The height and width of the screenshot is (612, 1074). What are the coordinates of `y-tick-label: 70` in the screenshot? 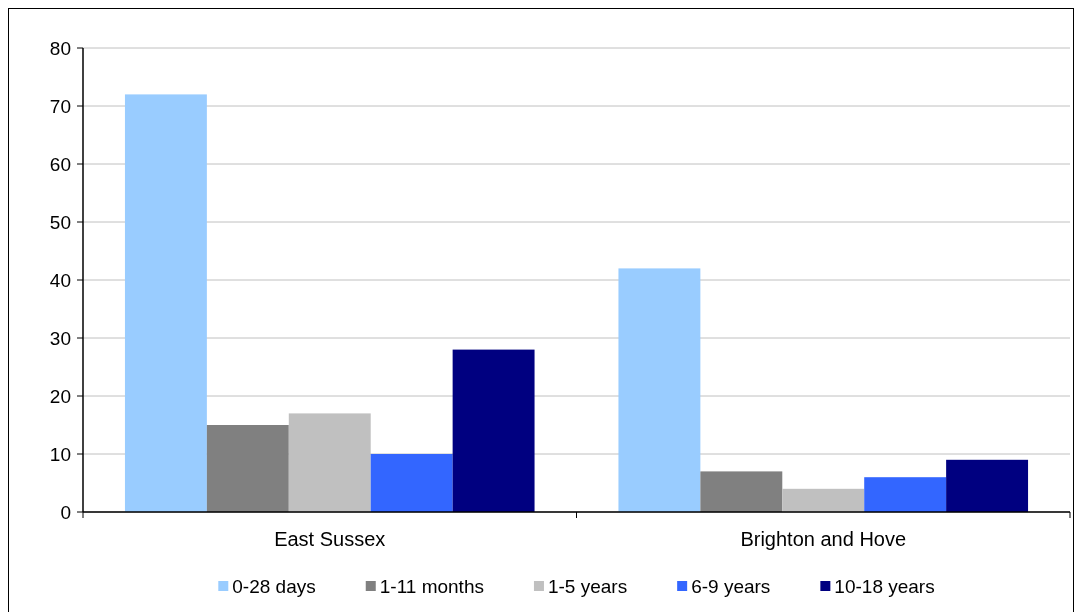 It's located at (60, 106).